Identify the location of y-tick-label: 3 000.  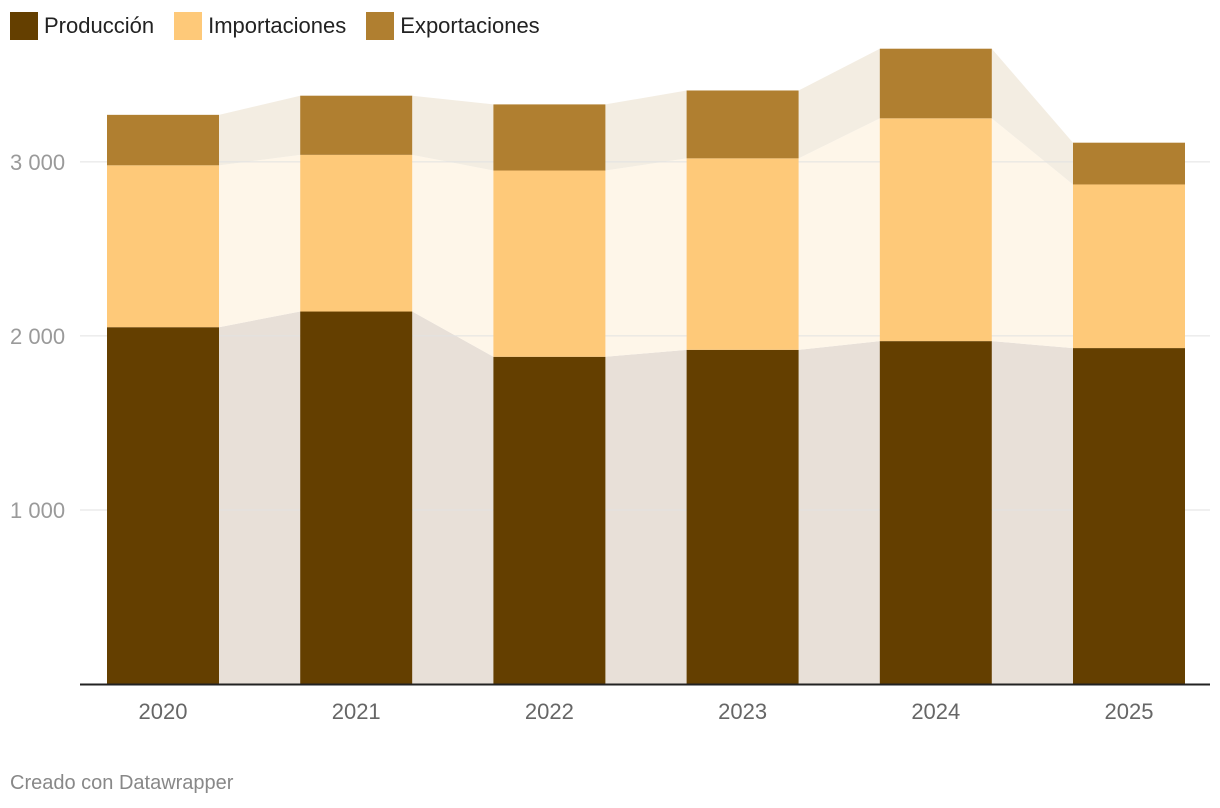
(37, 162).